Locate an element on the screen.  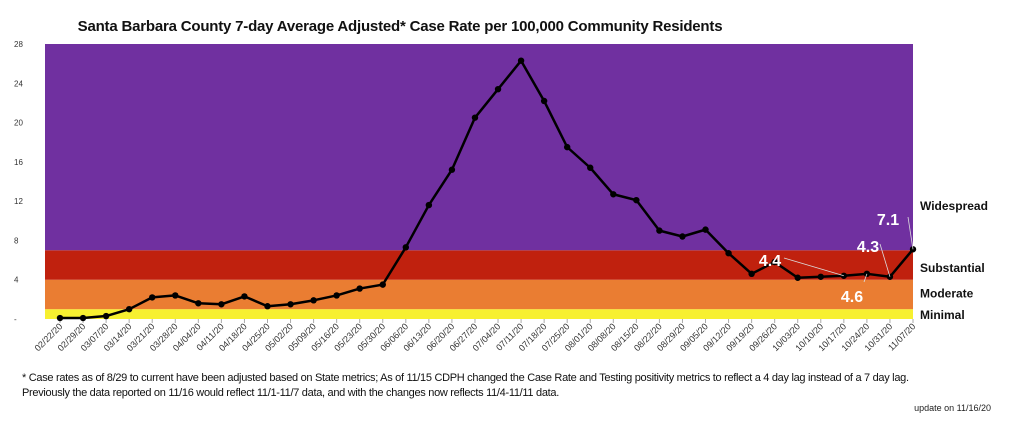
y-tick-label: 20 is located at coordinates (18, 123).